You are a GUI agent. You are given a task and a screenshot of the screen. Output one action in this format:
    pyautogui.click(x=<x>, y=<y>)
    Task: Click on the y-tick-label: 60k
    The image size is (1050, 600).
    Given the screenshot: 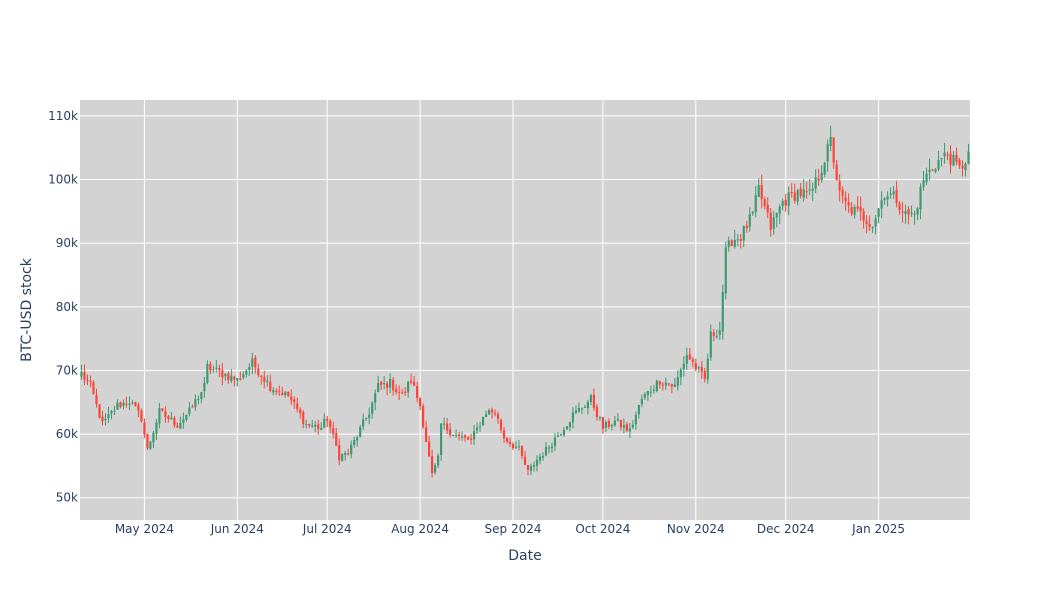 What is the action you would take?
    pyautogui.click(x=67, y=434)
    